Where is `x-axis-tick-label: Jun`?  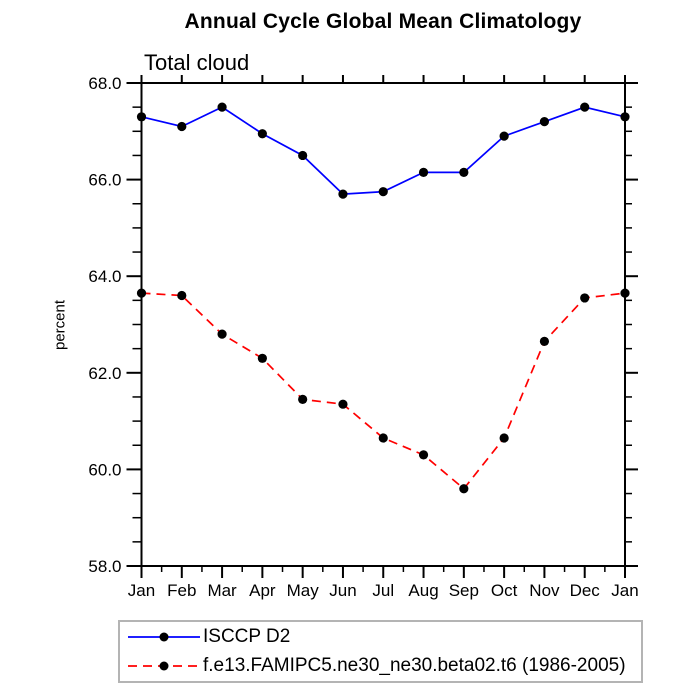
x-axis-tick-label: Jun is located at coordinates (342, 590).